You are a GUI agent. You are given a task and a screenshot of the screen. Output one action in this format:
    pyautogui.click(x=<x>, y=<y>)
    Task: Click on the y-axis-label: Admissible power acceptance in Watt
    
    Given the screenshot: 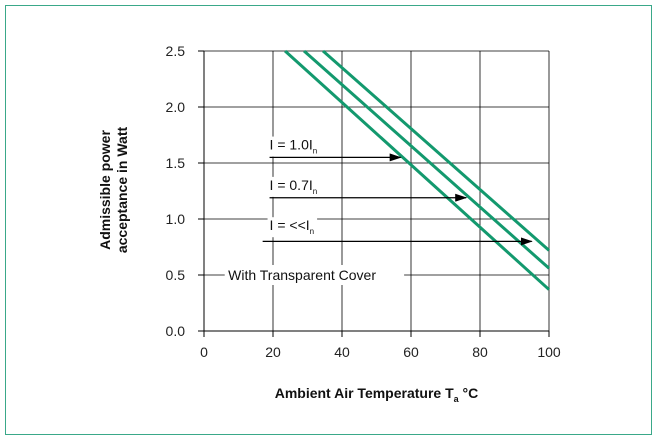 What is the action you would take?
    pyautogui.click(x=113, y=190)
    